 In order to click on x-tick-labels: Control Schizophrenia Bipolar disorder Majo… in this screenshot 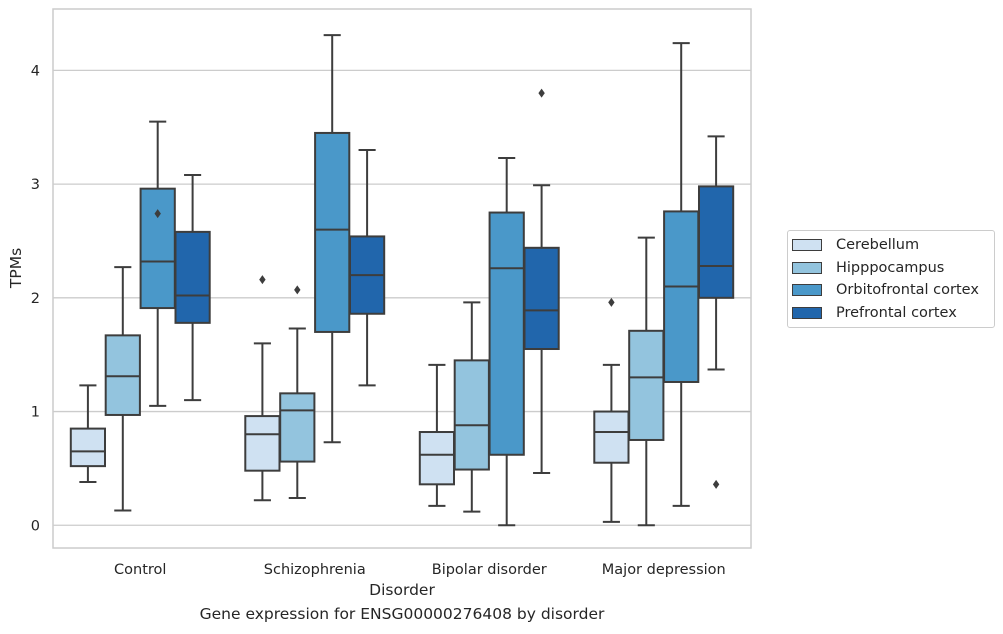, I will do `click(420, 570)`.